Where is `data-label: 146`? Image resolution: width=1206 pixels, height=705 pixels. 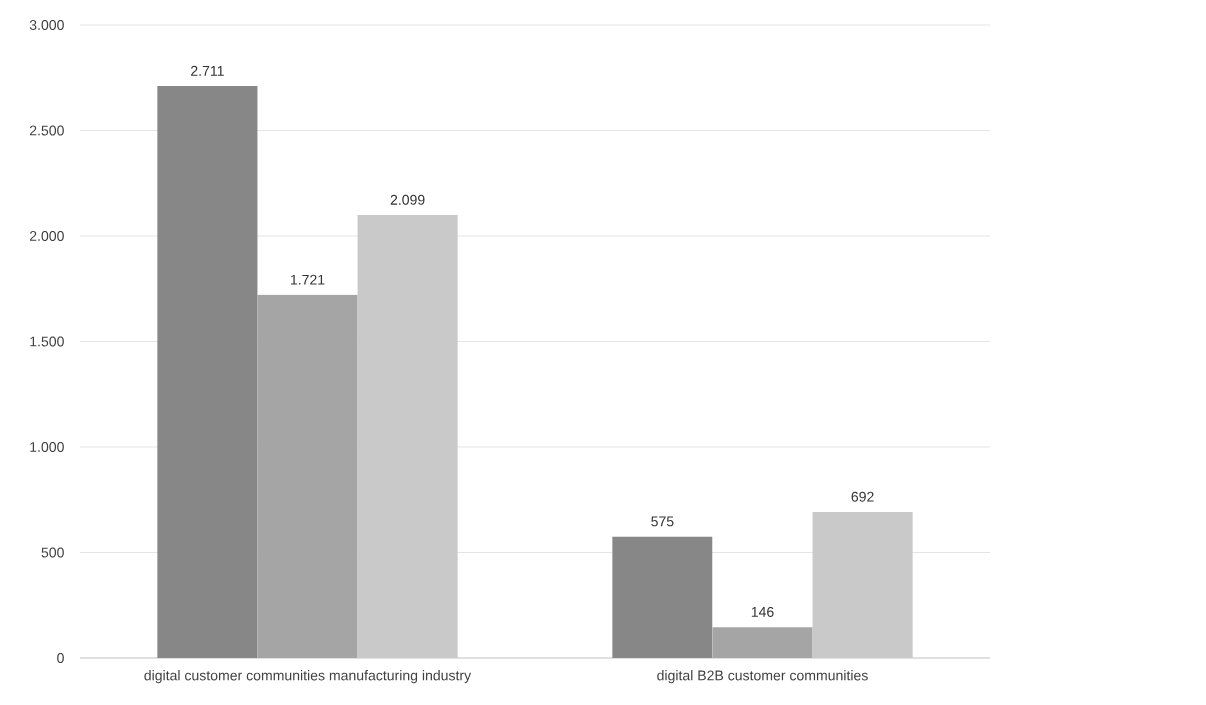
data-label: 146 is located at coordinates (762, 611).